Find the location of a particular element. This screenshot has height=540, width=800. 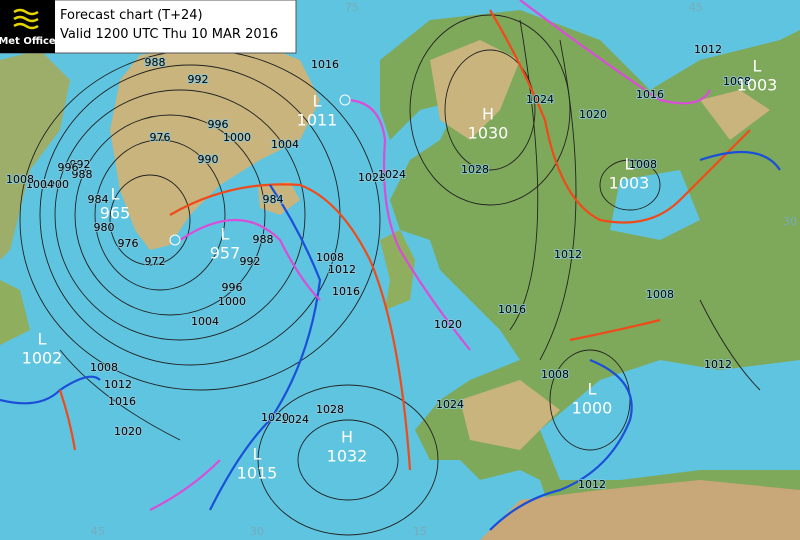

header-title: Forecast chart (T+24) is located at coordinates (131, 15).